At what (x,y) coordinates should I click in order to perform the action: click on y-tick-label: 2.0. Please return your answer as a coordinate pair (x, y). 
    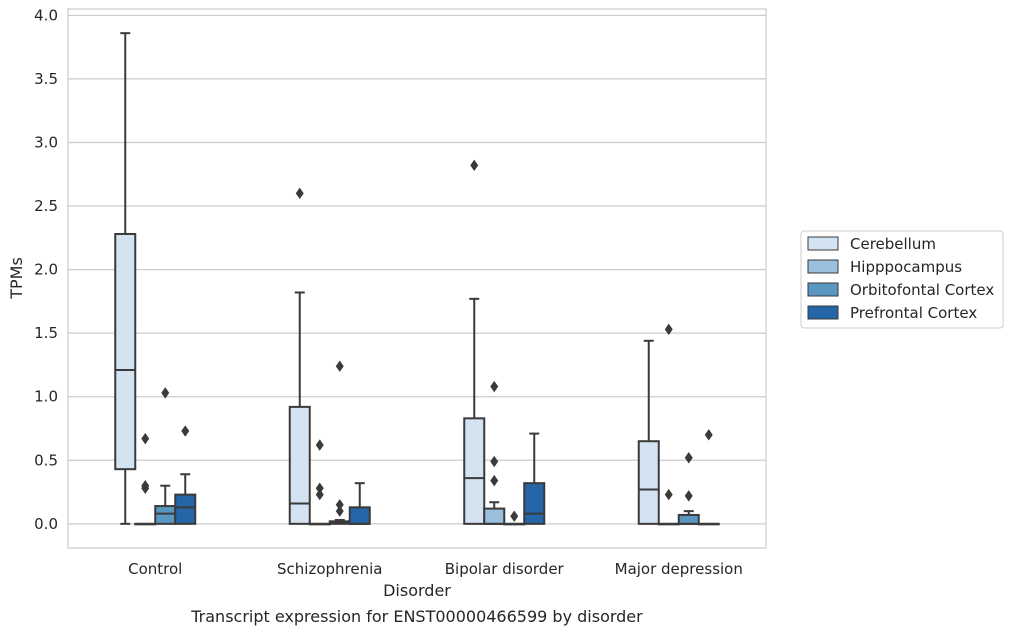
    Looking at the image, I should click on (46, 270).